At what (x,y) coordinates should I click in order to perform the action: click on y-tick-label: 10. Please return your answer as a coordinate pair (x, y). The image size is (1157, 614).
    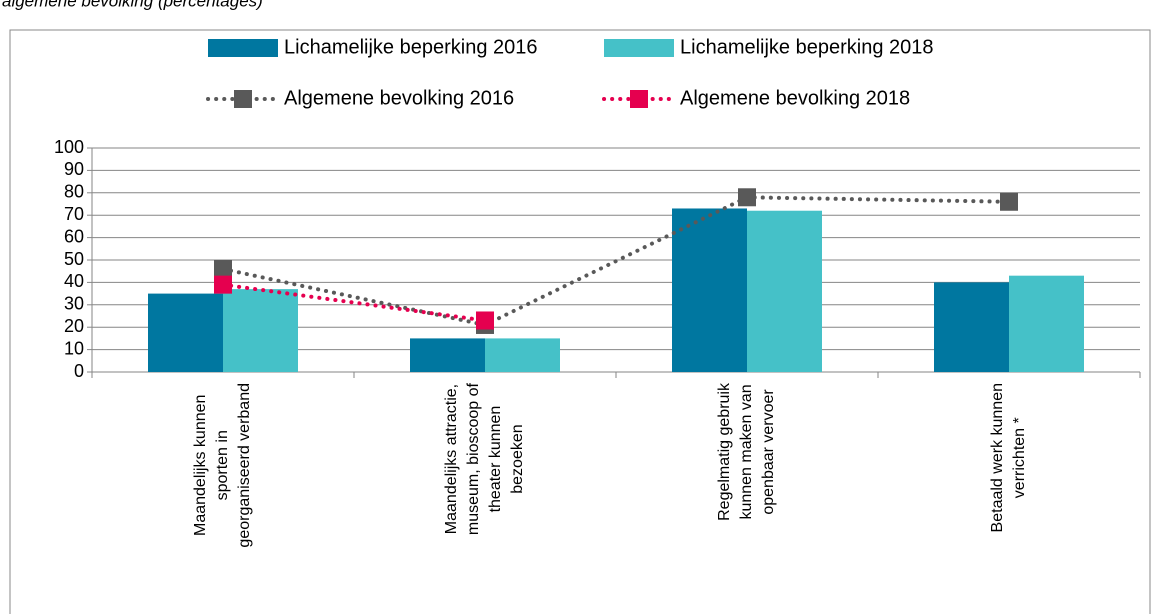
    Looking at the image, I should click on (74, 348).